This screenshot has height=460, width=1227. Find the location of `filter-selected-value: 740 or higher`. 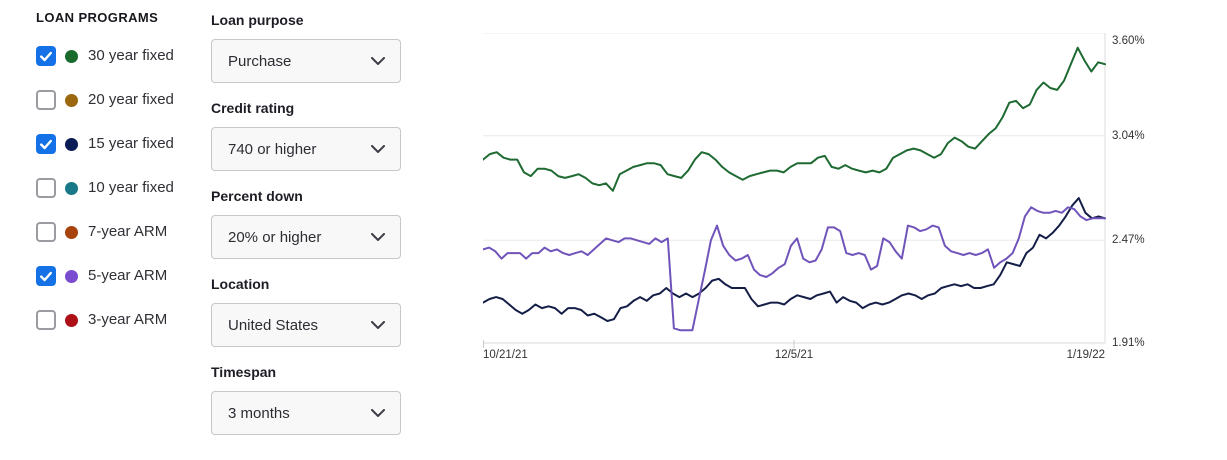

filter-selected-value: 740 or higher is located at coordinates (272, 149).